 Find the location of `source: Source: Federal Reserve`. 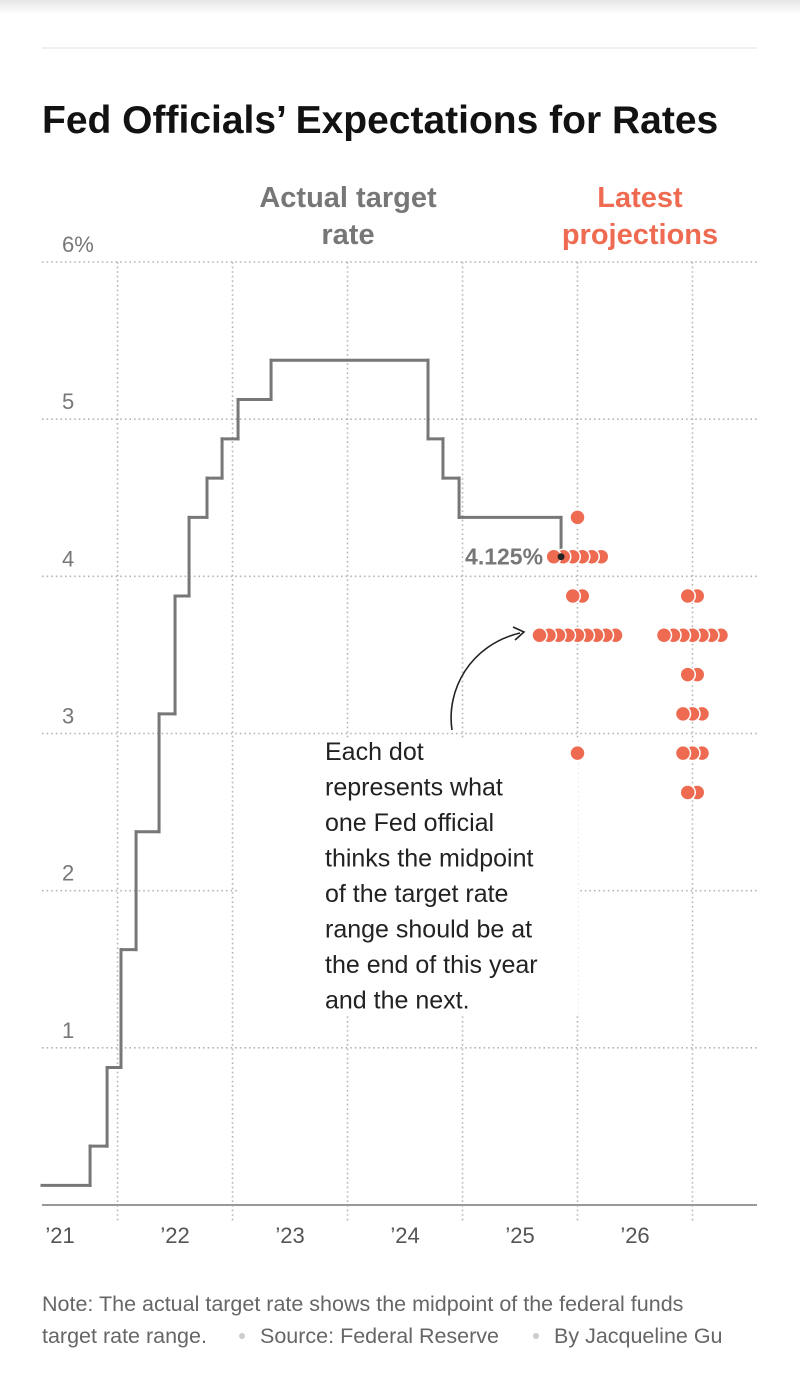

source: Source: Federal Reserve is located at coordinates (379, 1336).